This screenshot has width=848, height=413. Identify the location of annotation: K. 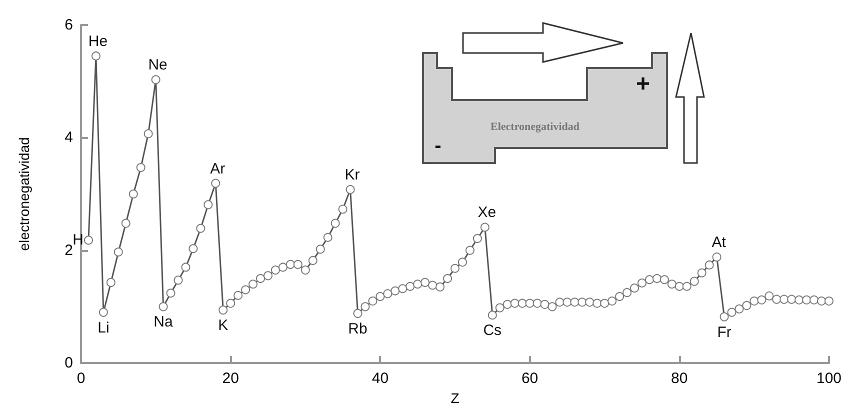
(223, 325).